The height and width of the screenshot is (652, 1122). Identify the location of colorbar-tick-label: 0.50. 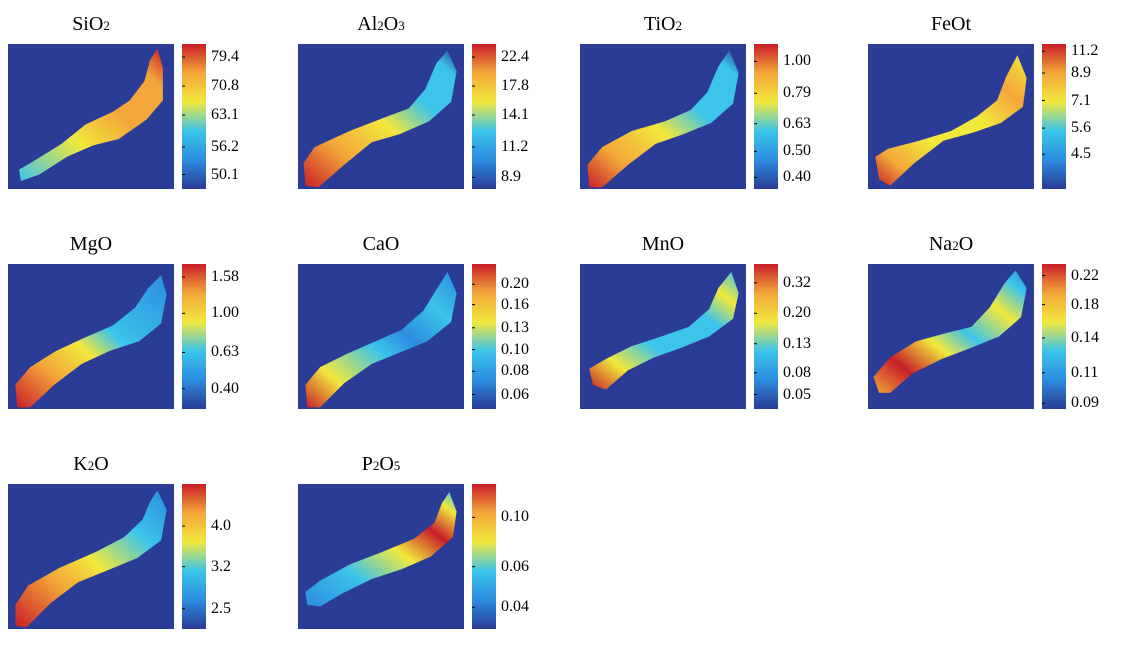
(797, 151).